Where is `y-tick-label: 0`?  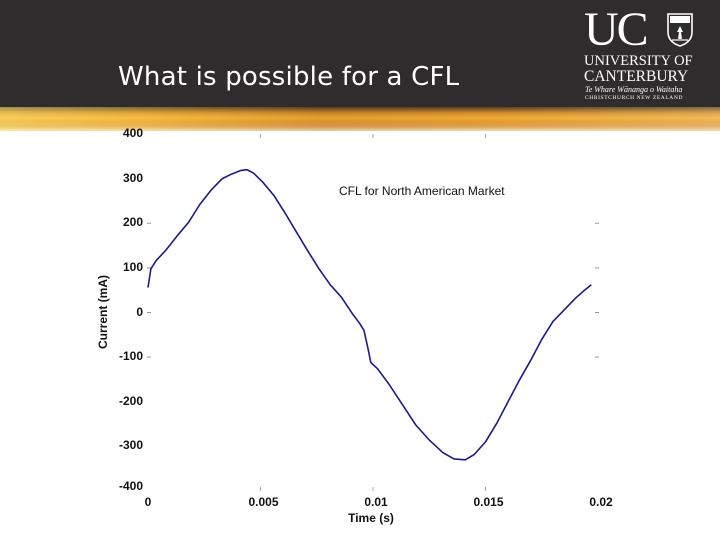 y-tick-label: 0 is located at coordinates (139, 311).